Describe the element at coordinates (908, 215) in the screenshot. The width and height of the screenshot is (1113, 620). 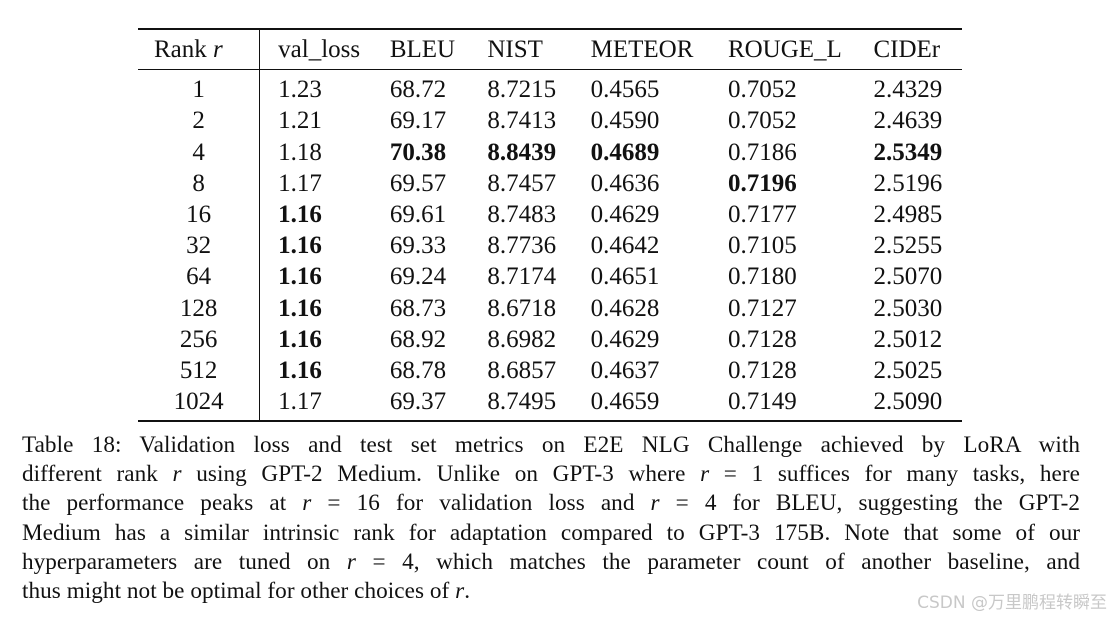
I see `cell-cider: 2.4985` at that location.